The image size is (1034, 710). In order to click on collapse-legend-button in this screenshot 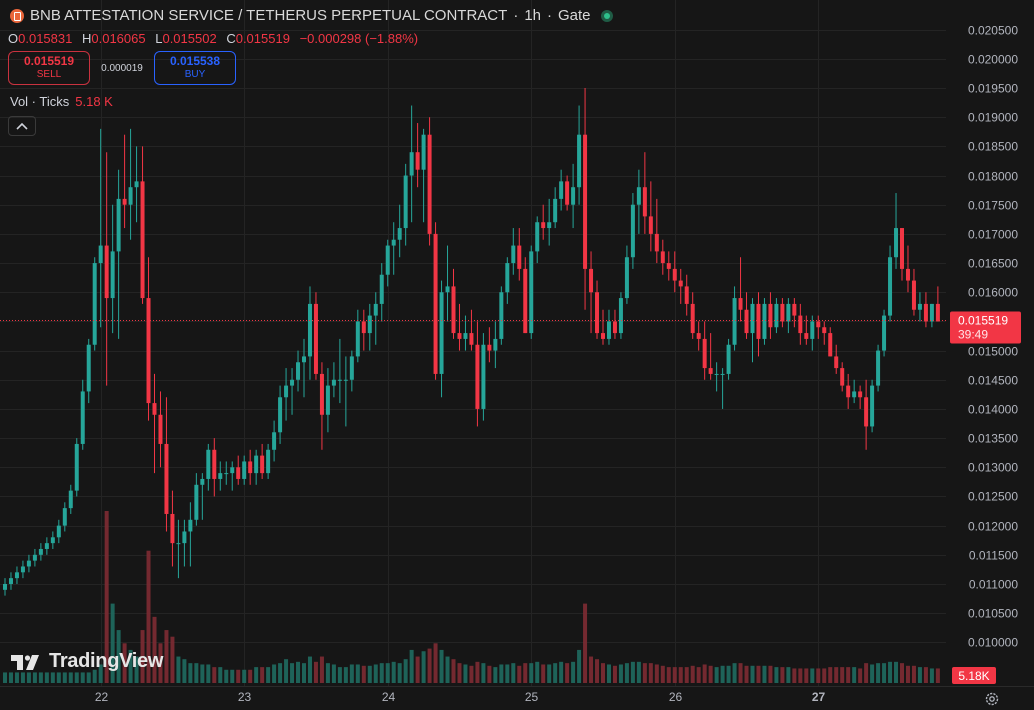, I will do `click(22, 126)`.